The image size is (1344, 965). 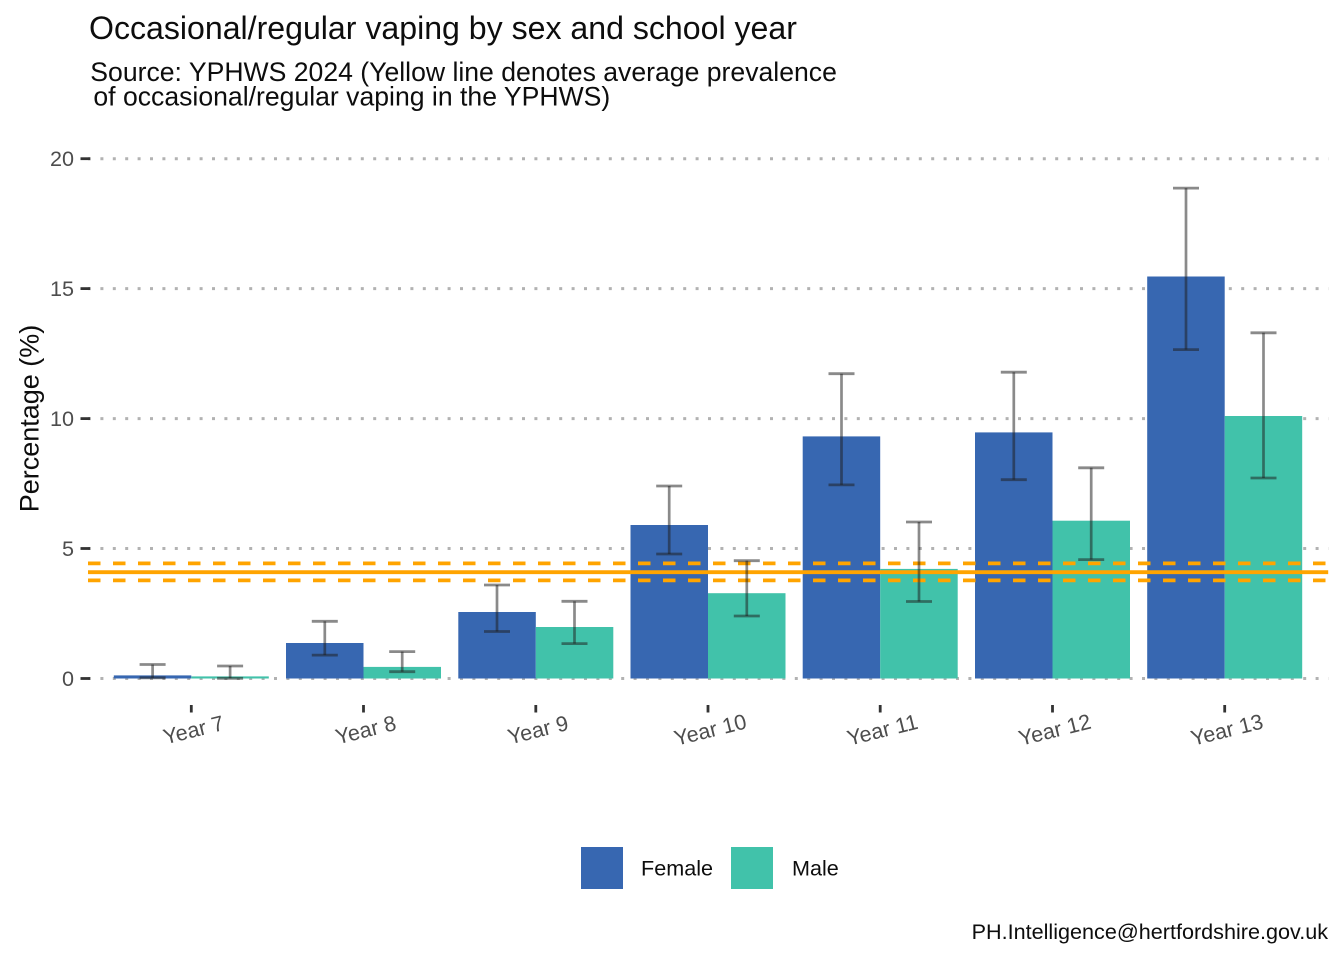 I want to click on svg-text:PH.Intelligence@hertfordshire.: PH.Intelligence@hertfordshire.gov.uk, so click(x=1150, y=931).